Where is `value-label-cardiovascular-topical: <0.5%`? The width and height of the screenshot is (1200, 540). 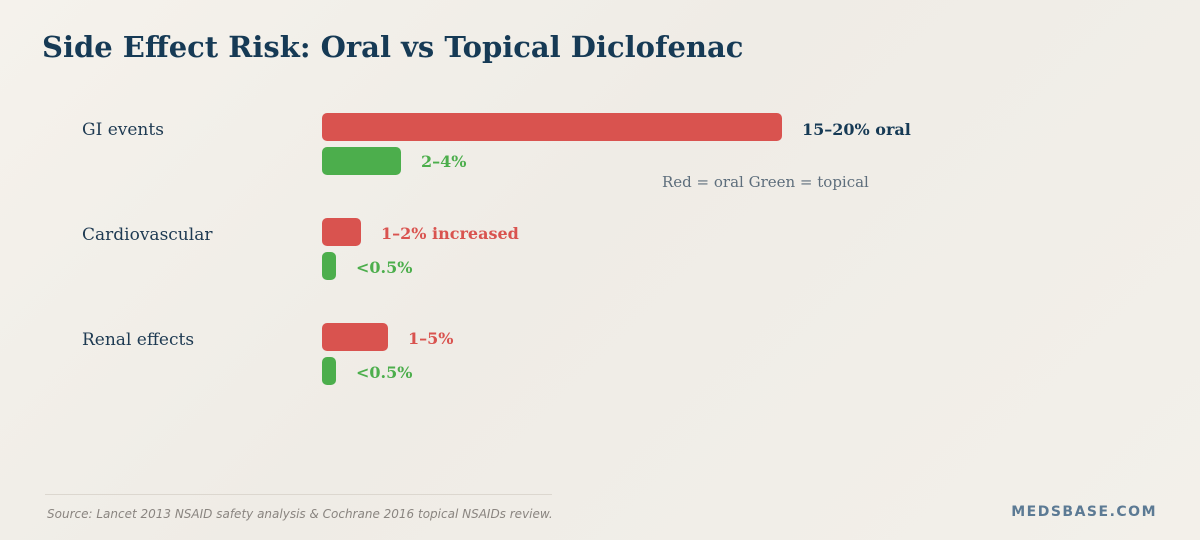 value-label-cardiovascular-topical: <0.5% is located at coordinates (384, 267).